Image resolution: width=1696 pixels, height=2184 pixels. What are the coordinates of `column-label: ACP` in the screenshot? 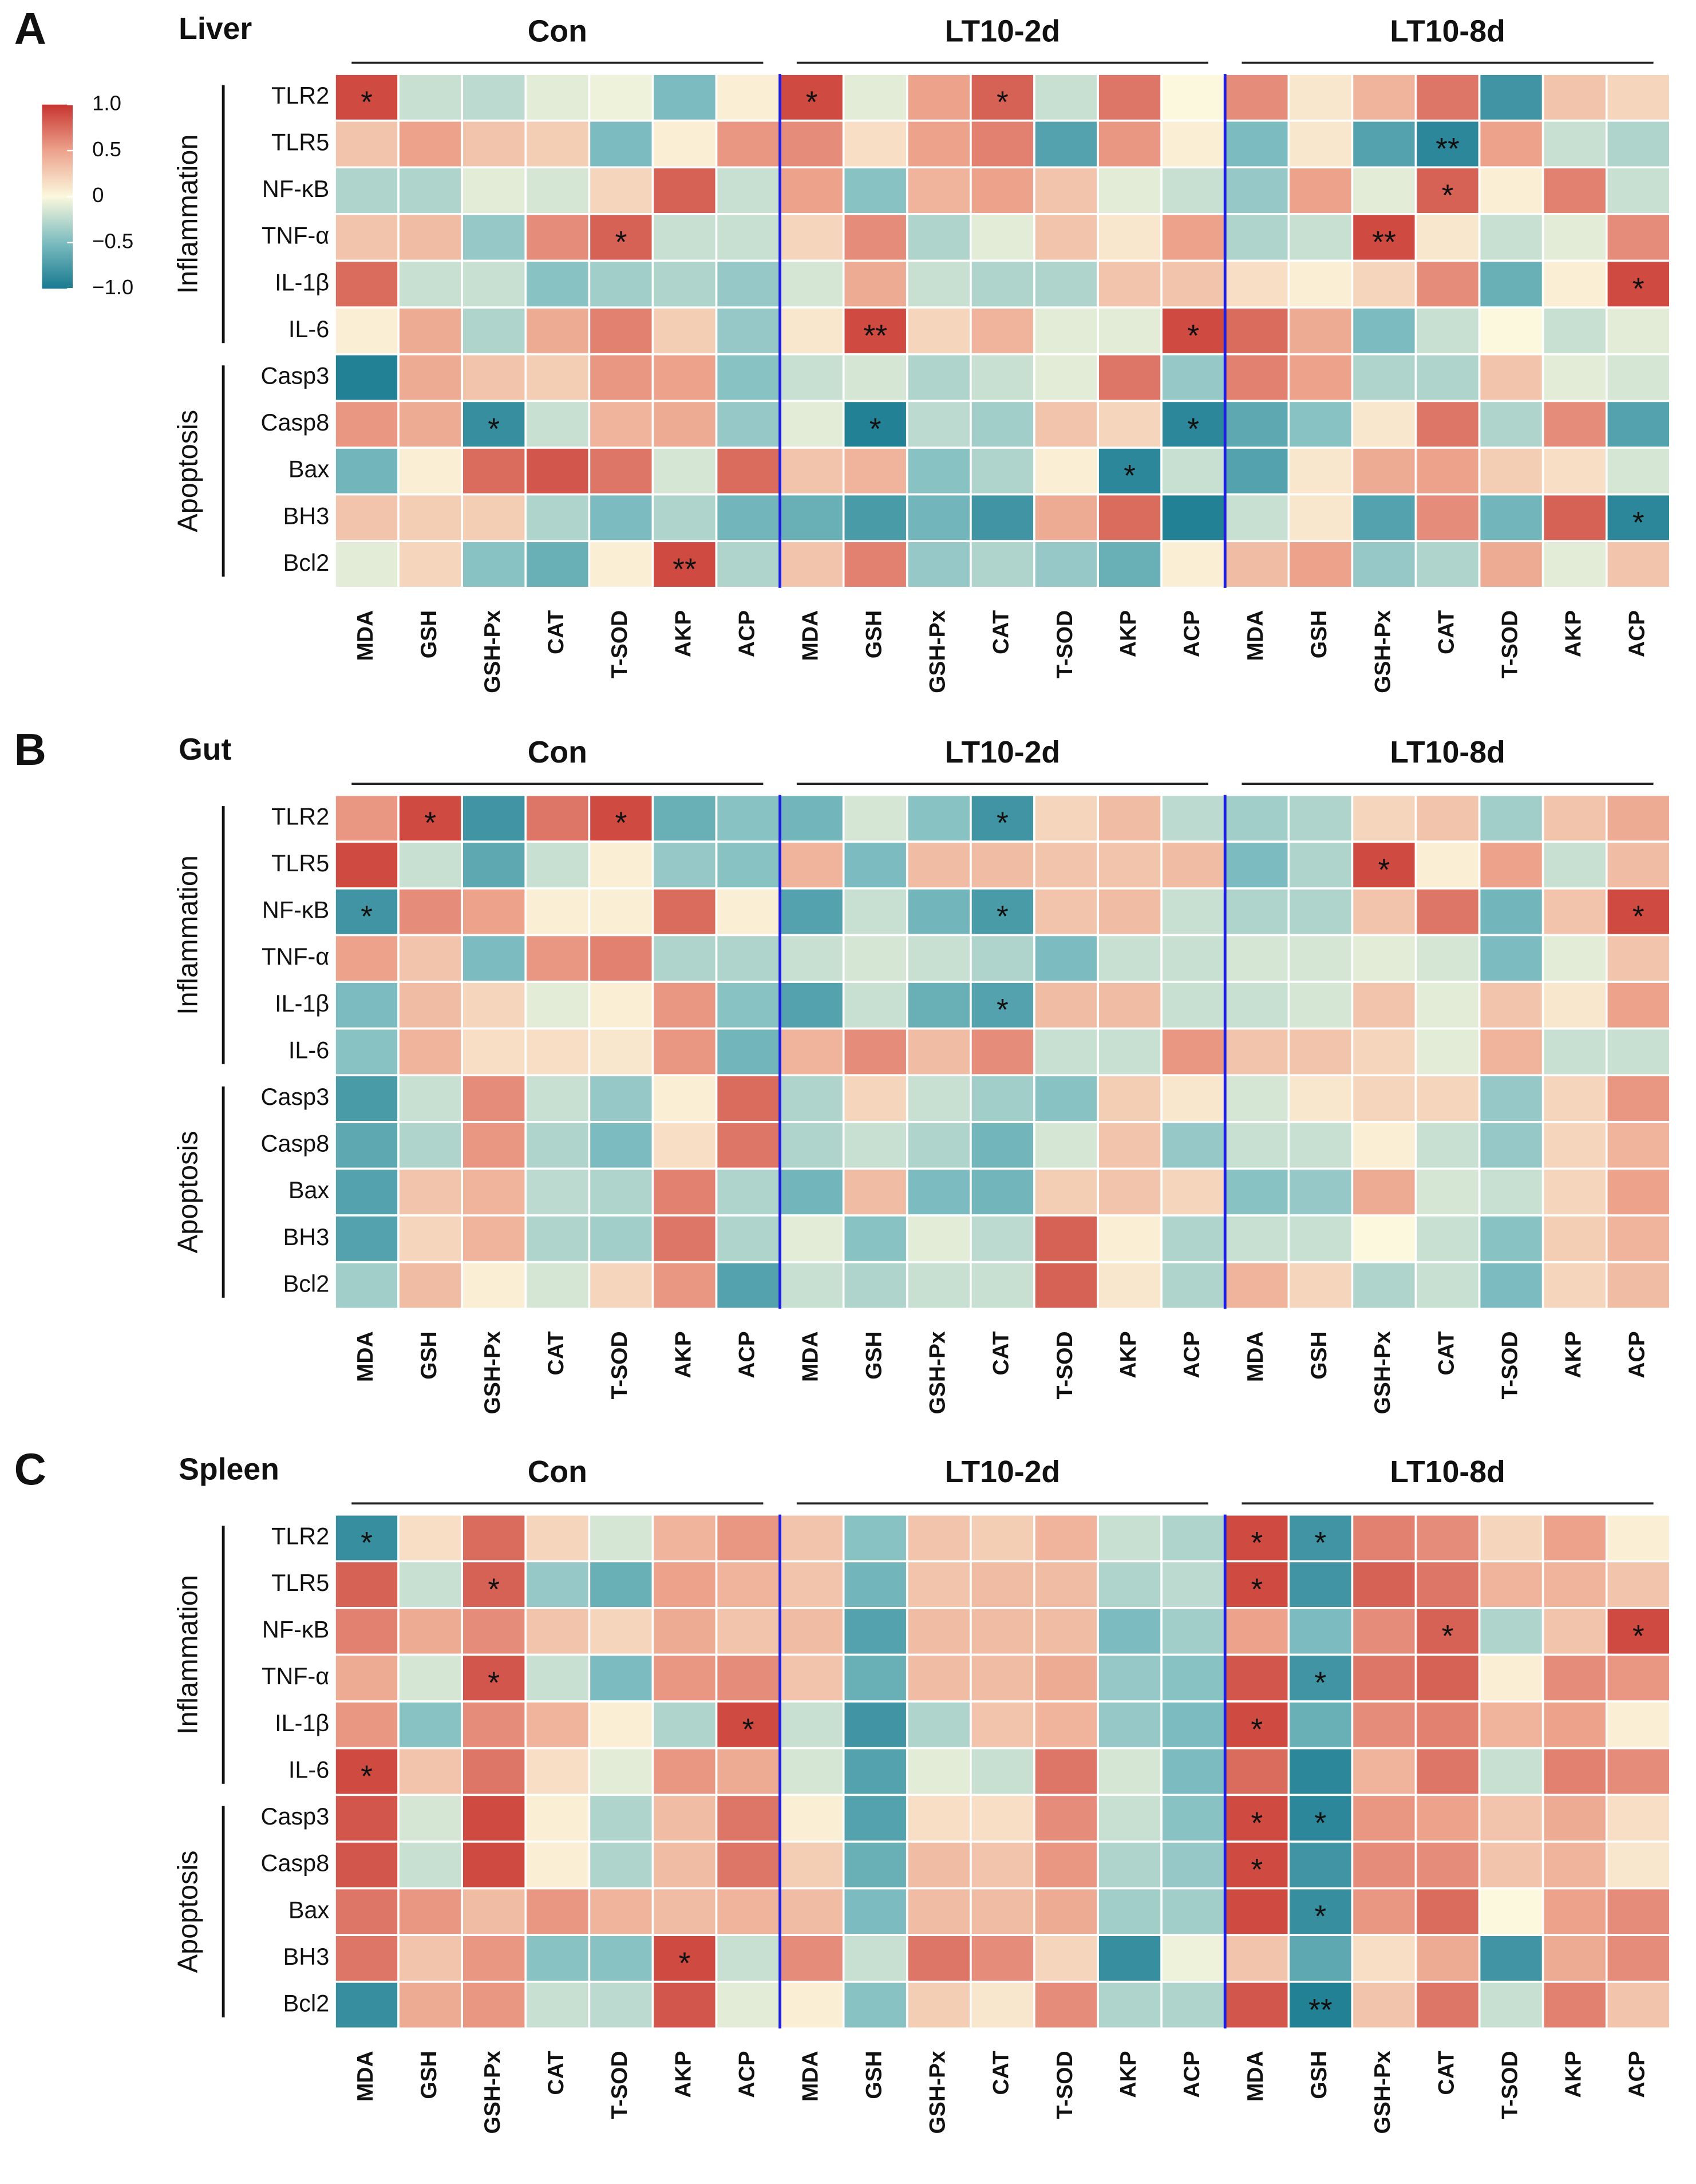 It's located at (746, 633).